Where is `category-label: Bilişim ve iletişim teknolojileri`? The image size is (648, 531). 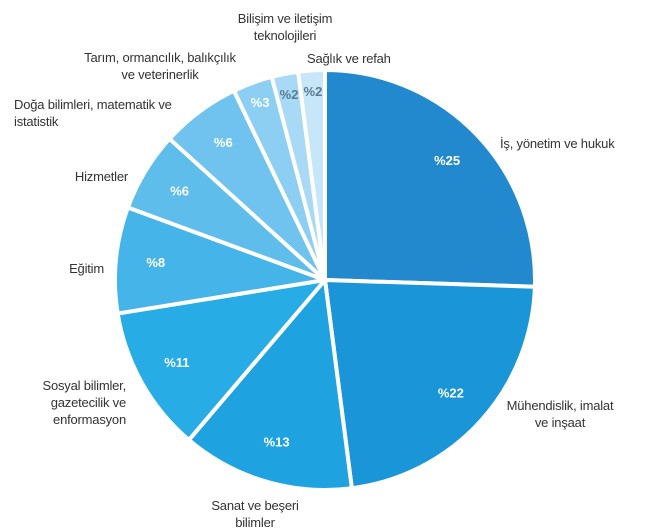
category-label: Bilişim ve iletişim teknolojileri is located at coordinates (285, 27).